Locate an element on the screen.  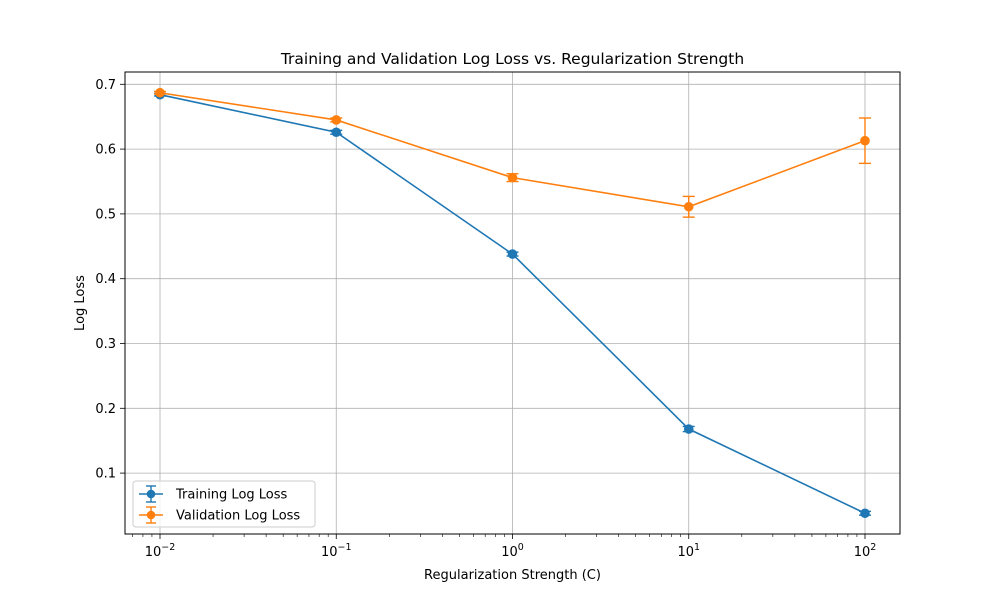
y-tick-label: 0.2 is located at coordinates (105, 409).